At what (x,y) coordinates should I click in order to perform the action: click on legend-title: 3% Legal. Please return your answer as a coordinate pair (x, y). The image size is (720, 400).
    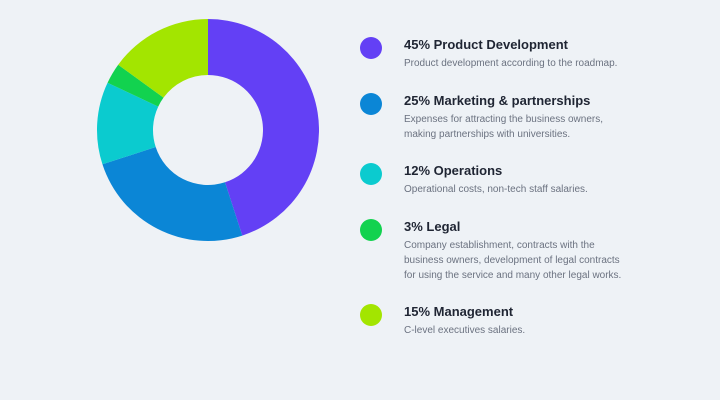
    Looking at the image, I should click on (432, 226).